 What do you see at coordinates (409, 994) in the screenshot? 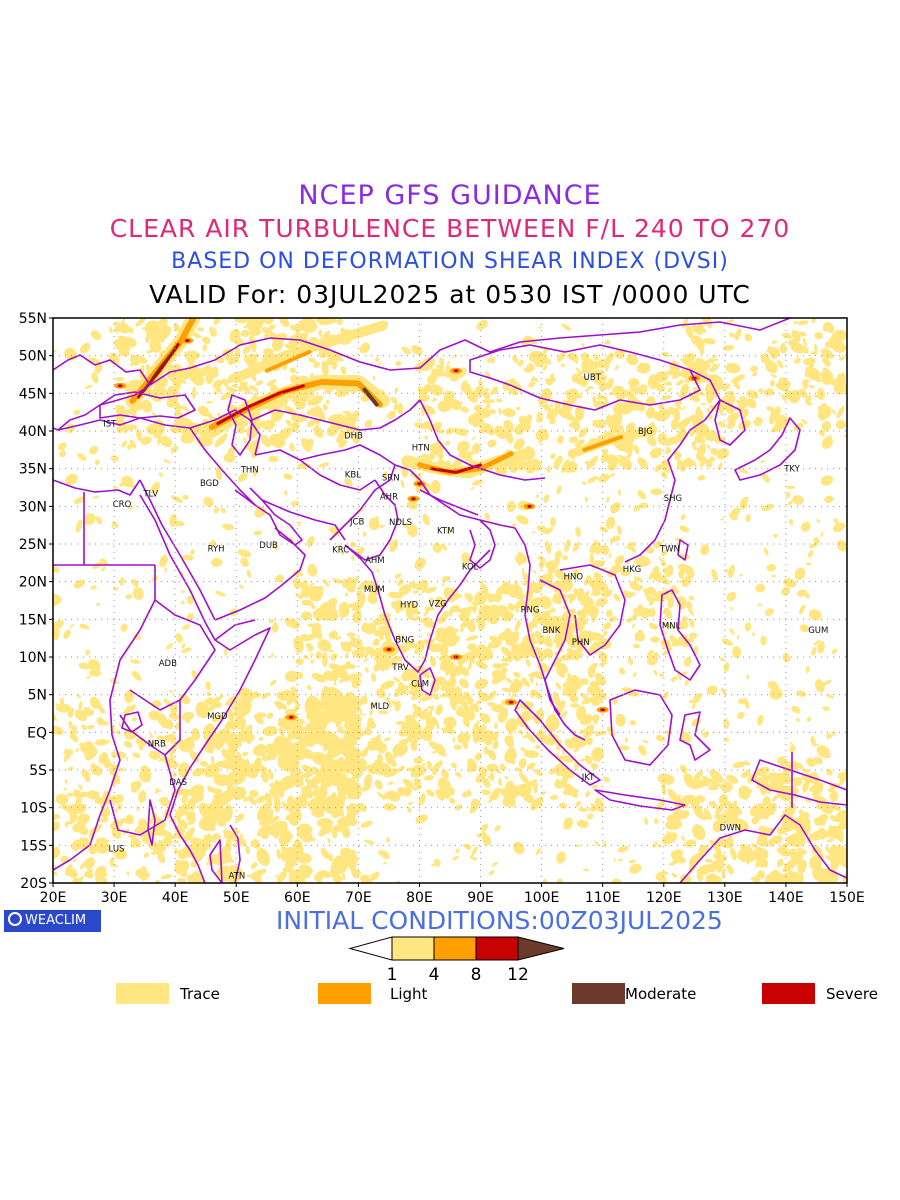
I see `legend-label-light: Light` at bounding box center [409, 994].